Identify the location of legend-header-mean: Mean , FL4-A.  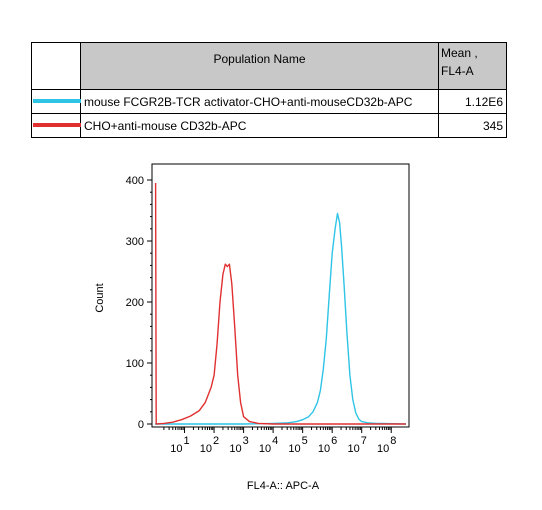
(472, 66).